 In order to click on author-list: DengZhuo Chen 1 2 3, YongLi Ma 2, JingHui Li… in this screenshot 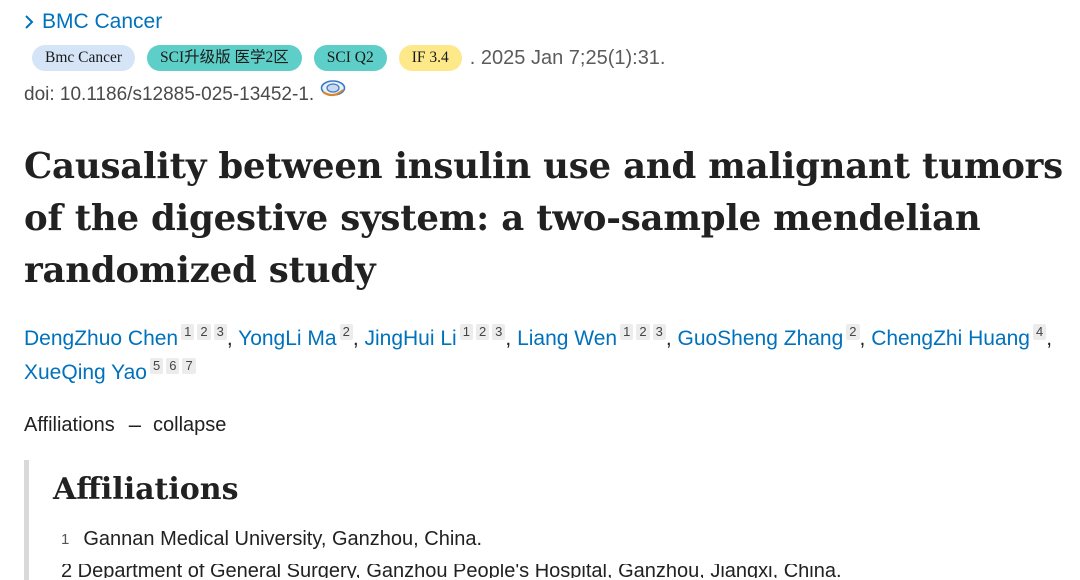, I will do `click(538, 354)`.